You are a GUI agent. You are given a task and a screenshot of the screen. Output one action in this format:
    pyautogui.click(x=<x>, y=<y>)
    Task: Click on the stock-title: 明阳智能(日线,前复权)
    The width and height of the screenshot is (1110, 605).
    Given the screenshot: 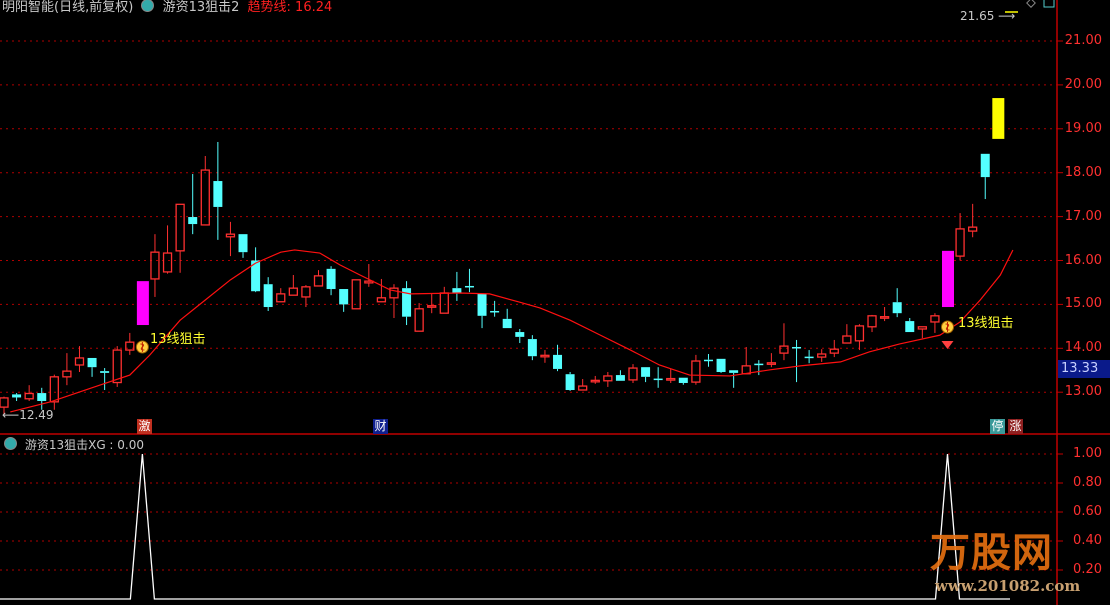 What is the action you would take?
    pyautogui.click(x=68, y=7)
    